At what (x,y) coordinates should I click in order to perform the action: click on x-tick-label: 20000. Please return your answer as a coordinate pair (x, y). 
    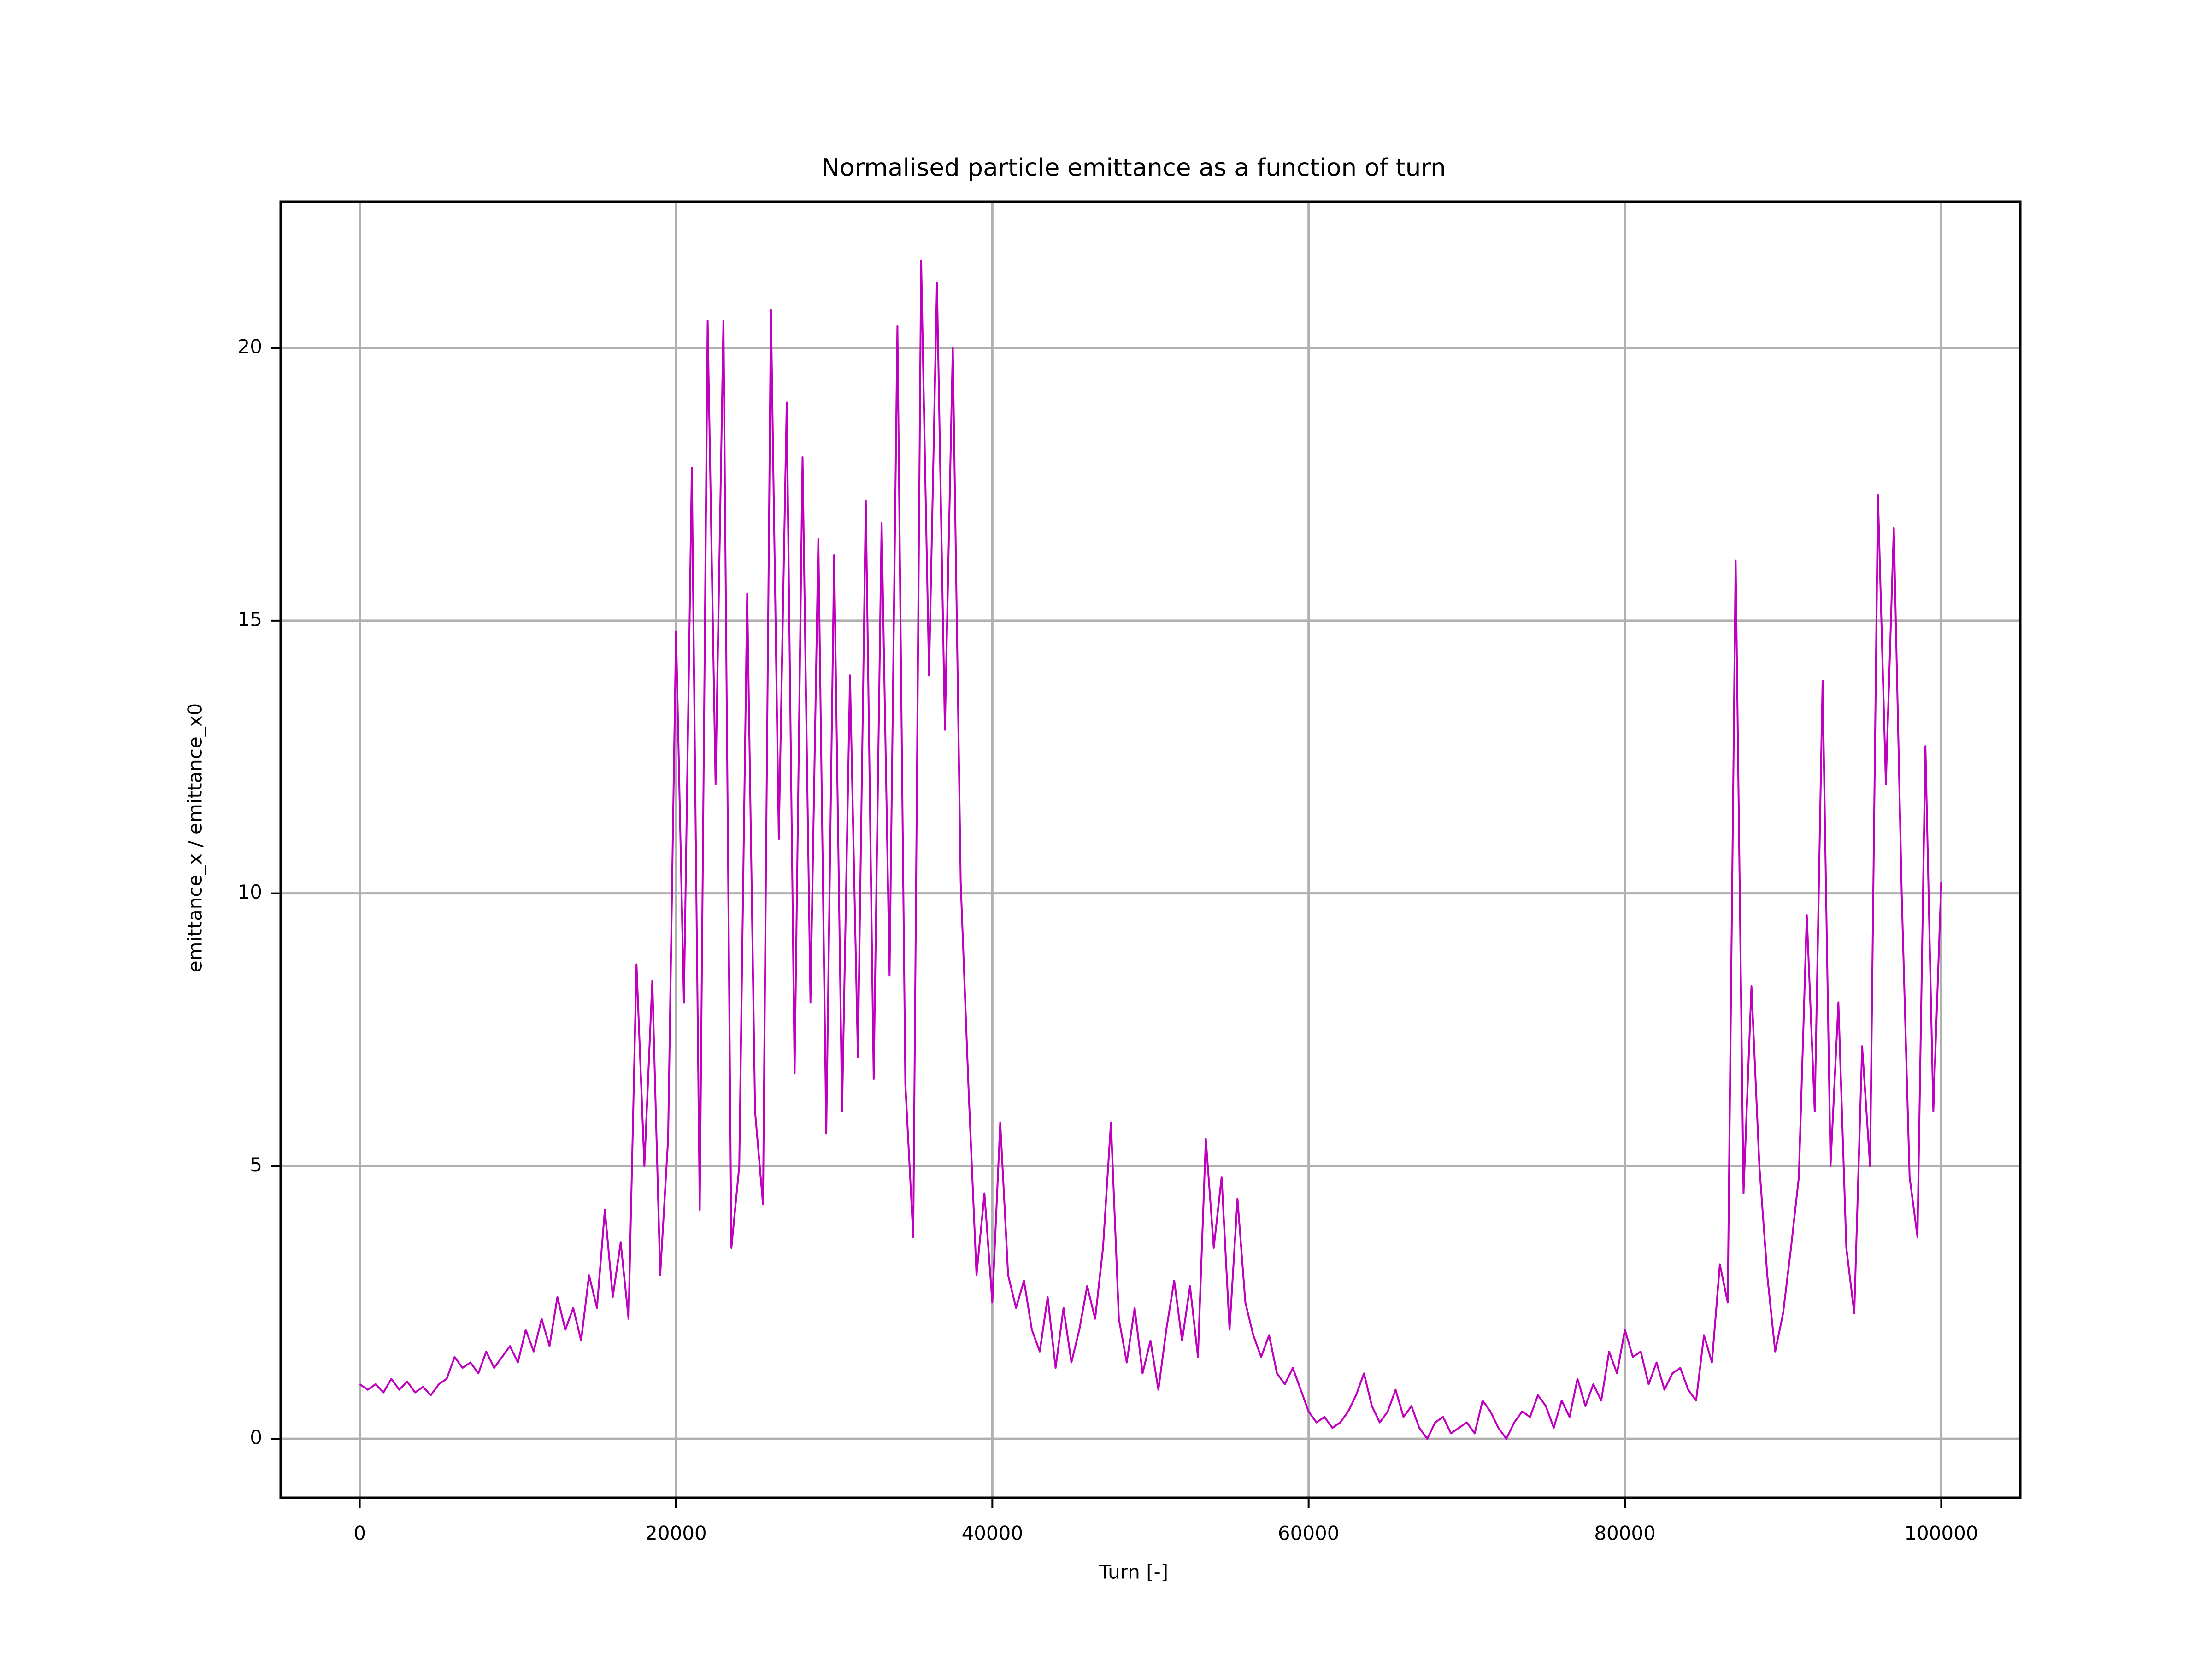
    Looking at the image, I should click on (676, 1533).